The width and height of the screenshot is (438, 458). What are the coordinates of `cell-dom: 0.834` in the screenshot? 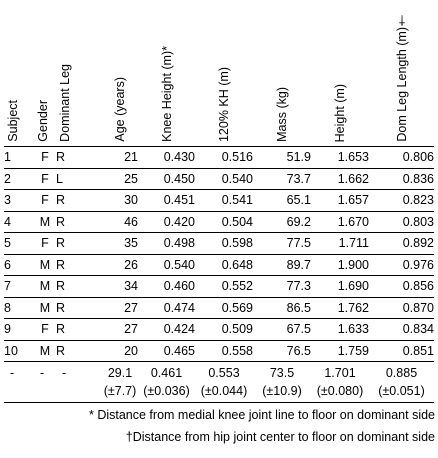 It's located at (401, 329).